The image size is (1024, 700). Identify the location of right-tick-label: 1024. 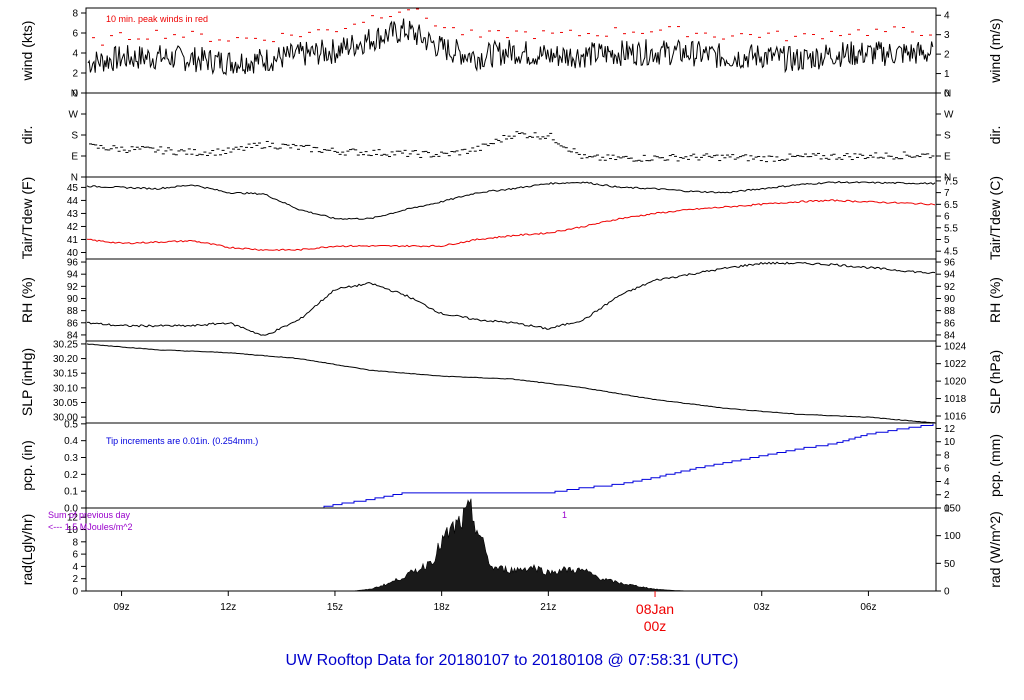
(955, 347).